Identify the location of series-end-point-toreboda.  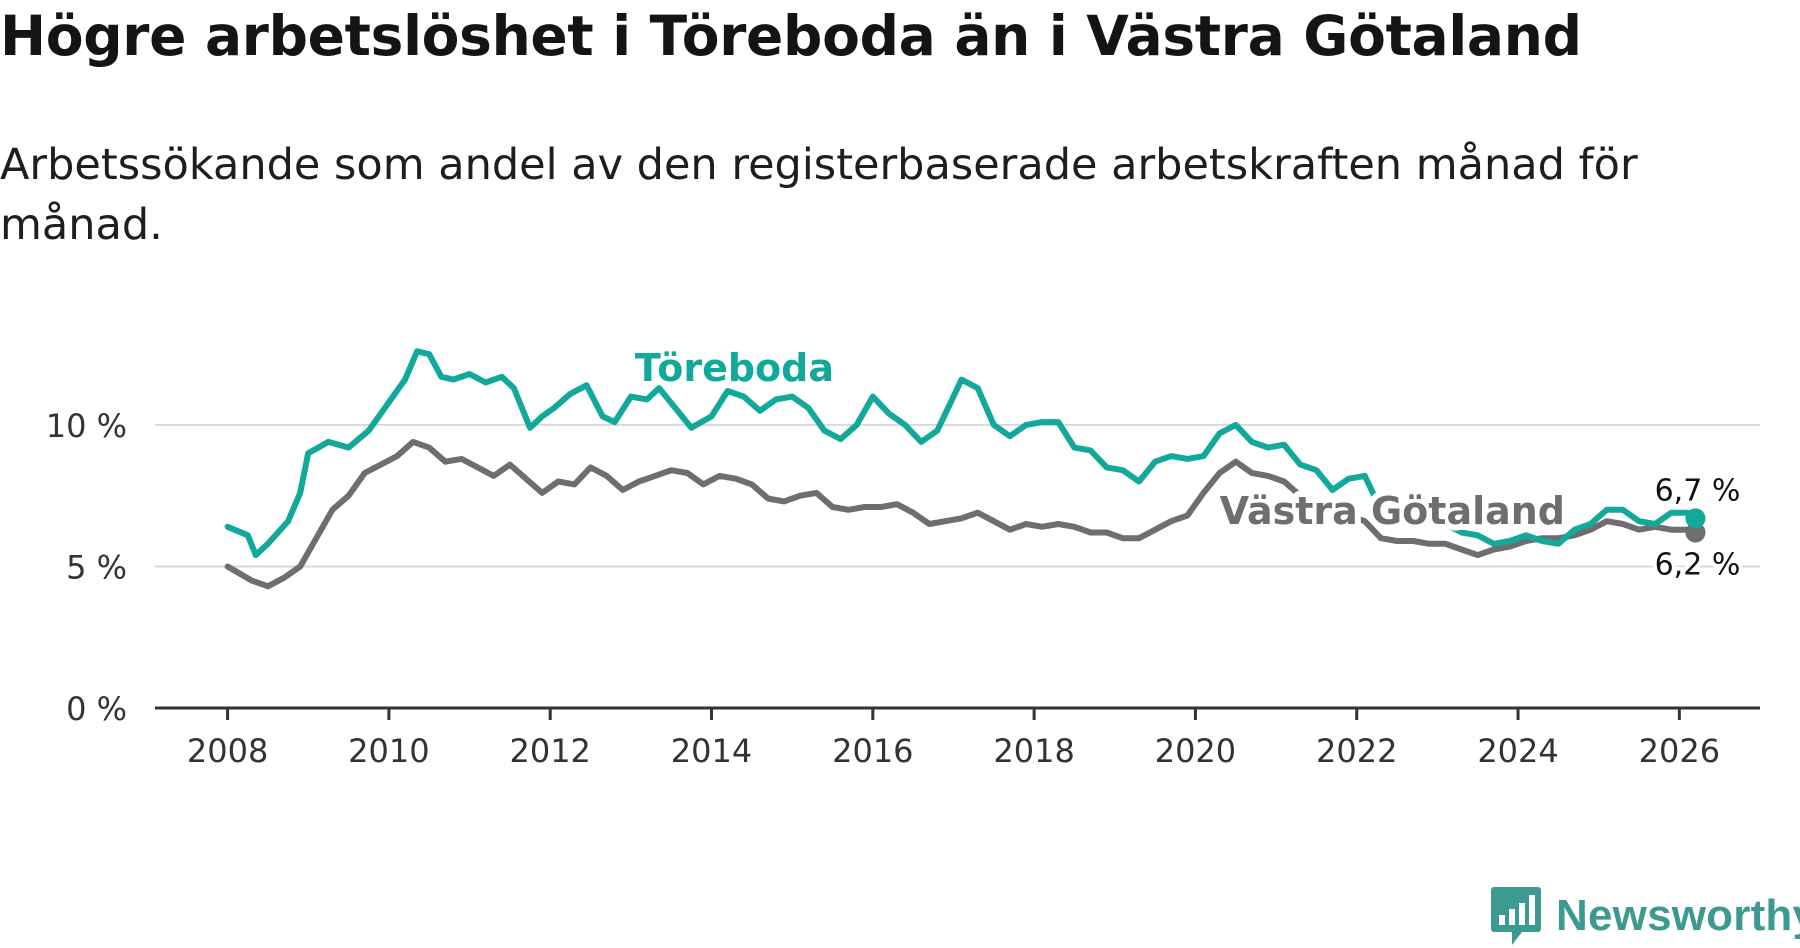
(1695, 518).